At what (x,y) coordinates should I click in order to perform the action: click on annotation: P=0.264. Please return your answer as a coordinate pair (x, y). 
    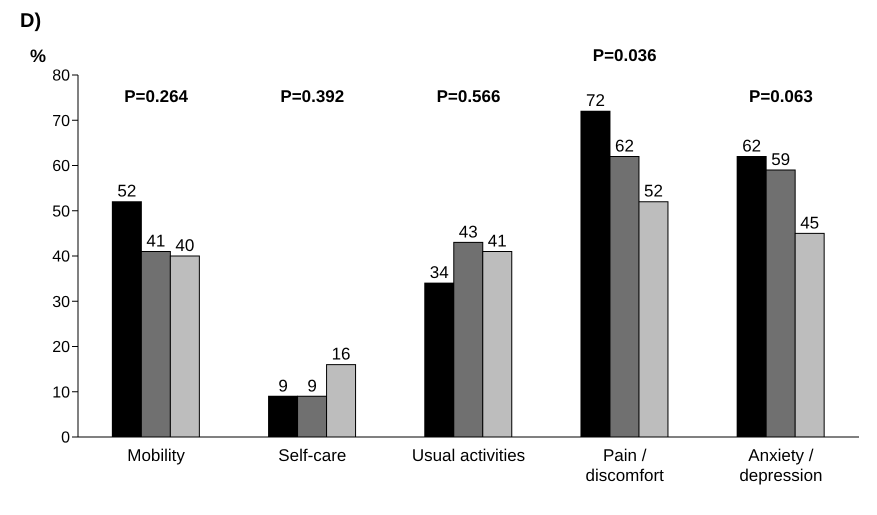
    Looking at the image, I should click on (156, 97).